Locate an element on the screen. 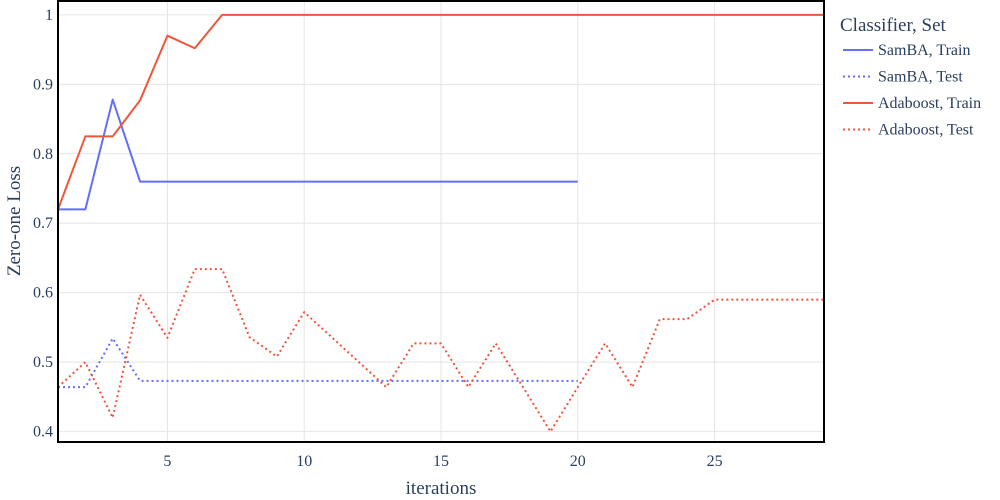  legend-label: SamBA, Test is located at coordinates (920, 77).